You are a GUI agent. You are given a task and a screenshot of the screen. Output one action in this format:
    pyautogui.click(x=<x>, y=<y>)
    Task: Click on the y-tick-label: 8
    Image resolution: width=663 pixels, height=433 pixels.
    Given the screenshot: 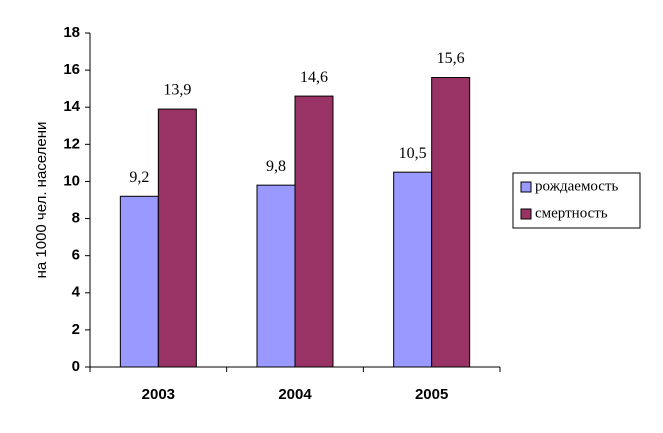 What is the action you would take?
    pyautogui.click(x=76, y=218)
    